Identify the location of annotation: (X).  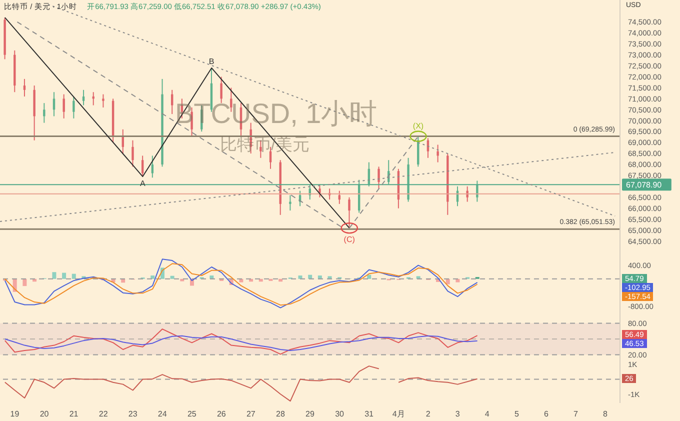
(418, 125).